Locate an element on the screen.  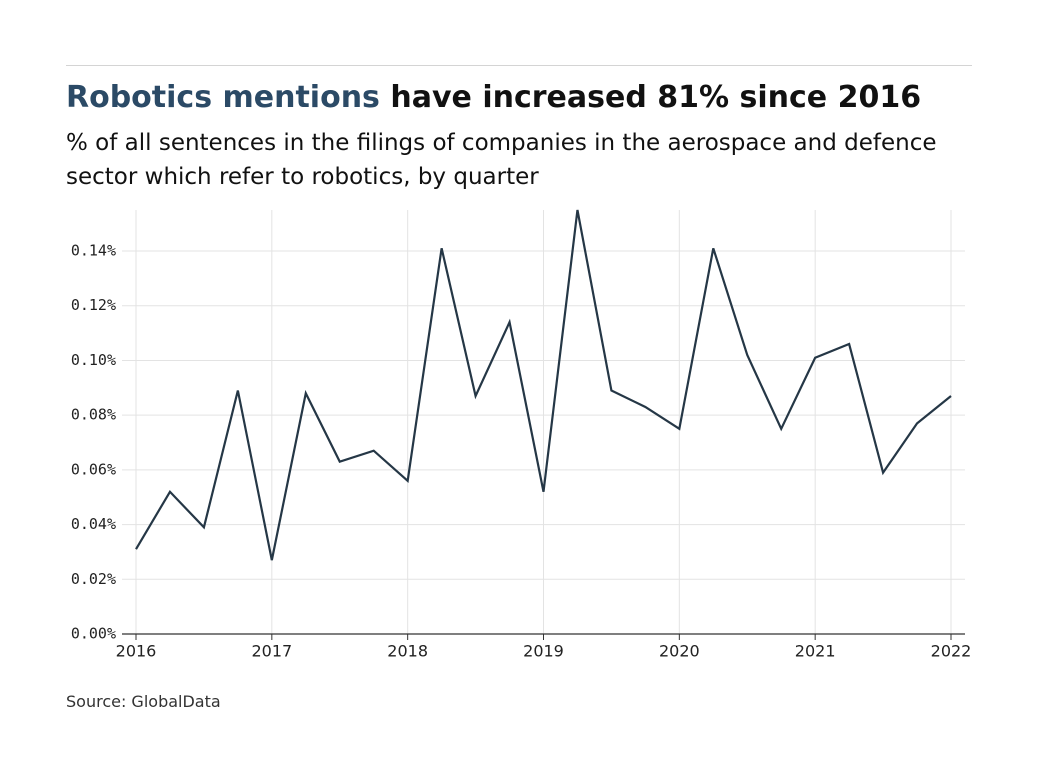
x-tick-label: 2021 is located at coordinates (815, 651).